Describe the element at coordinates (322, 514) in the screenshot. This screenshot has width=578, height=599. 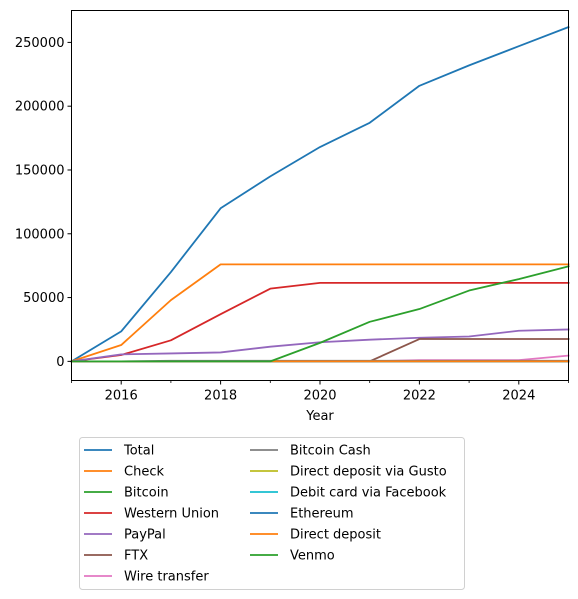
I see `legend-label: Ethereum` at that location.